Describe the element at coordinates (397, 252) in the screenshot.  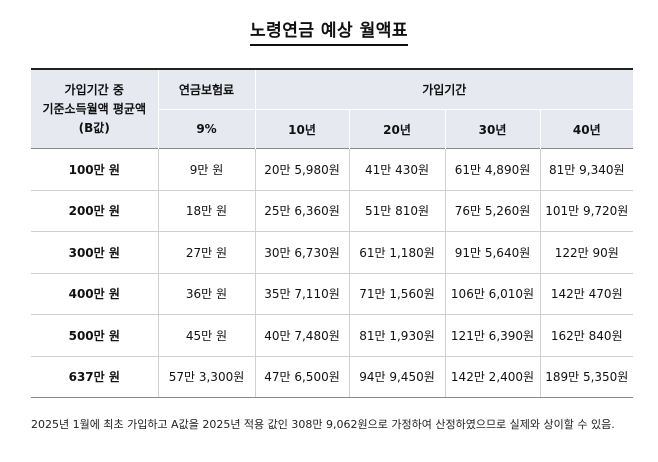
I see `pension-20y-cell: 61만 1,180원` at that location.